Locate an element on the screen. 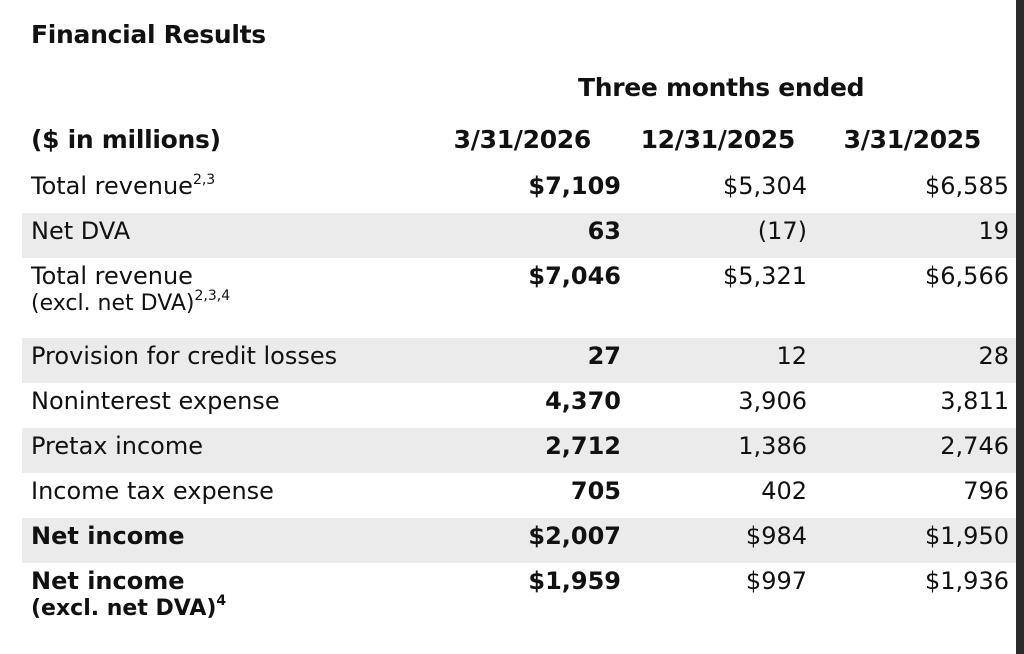 This screenshot has width=1024, height=654. value-cell-col-2: 402 is located at coordinates (784, 491).